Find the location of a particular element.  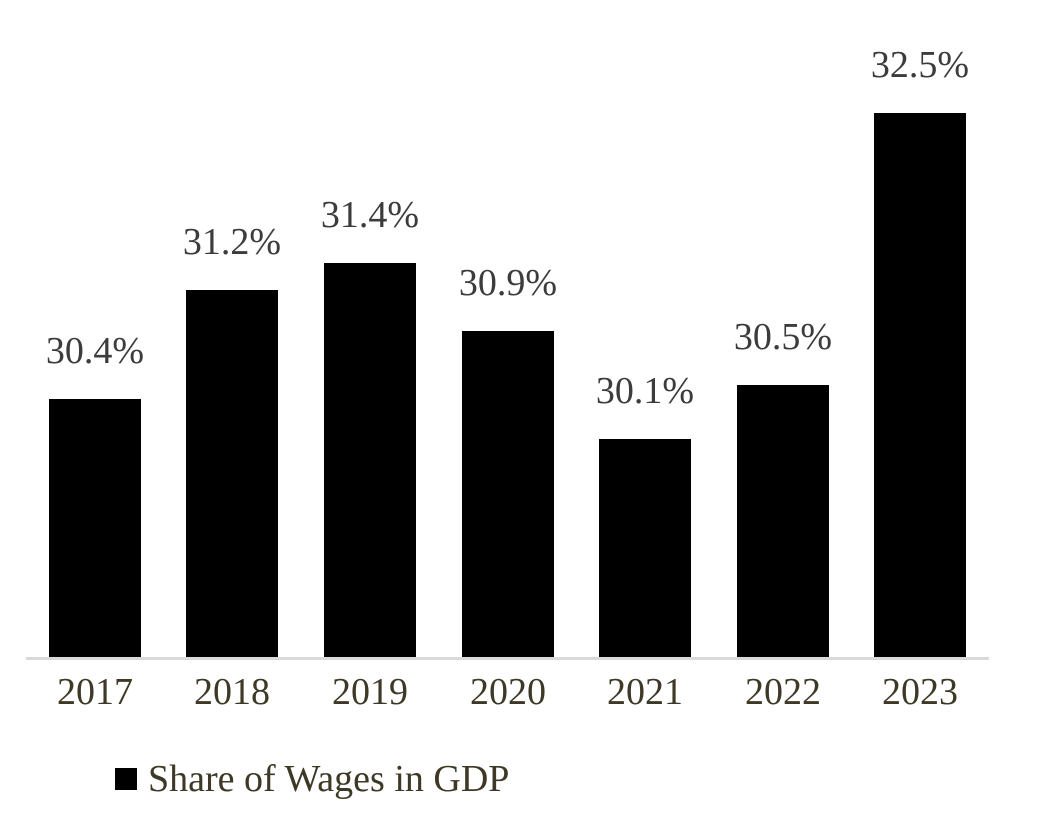

bar-2020 is located at coordinates (508, 494).